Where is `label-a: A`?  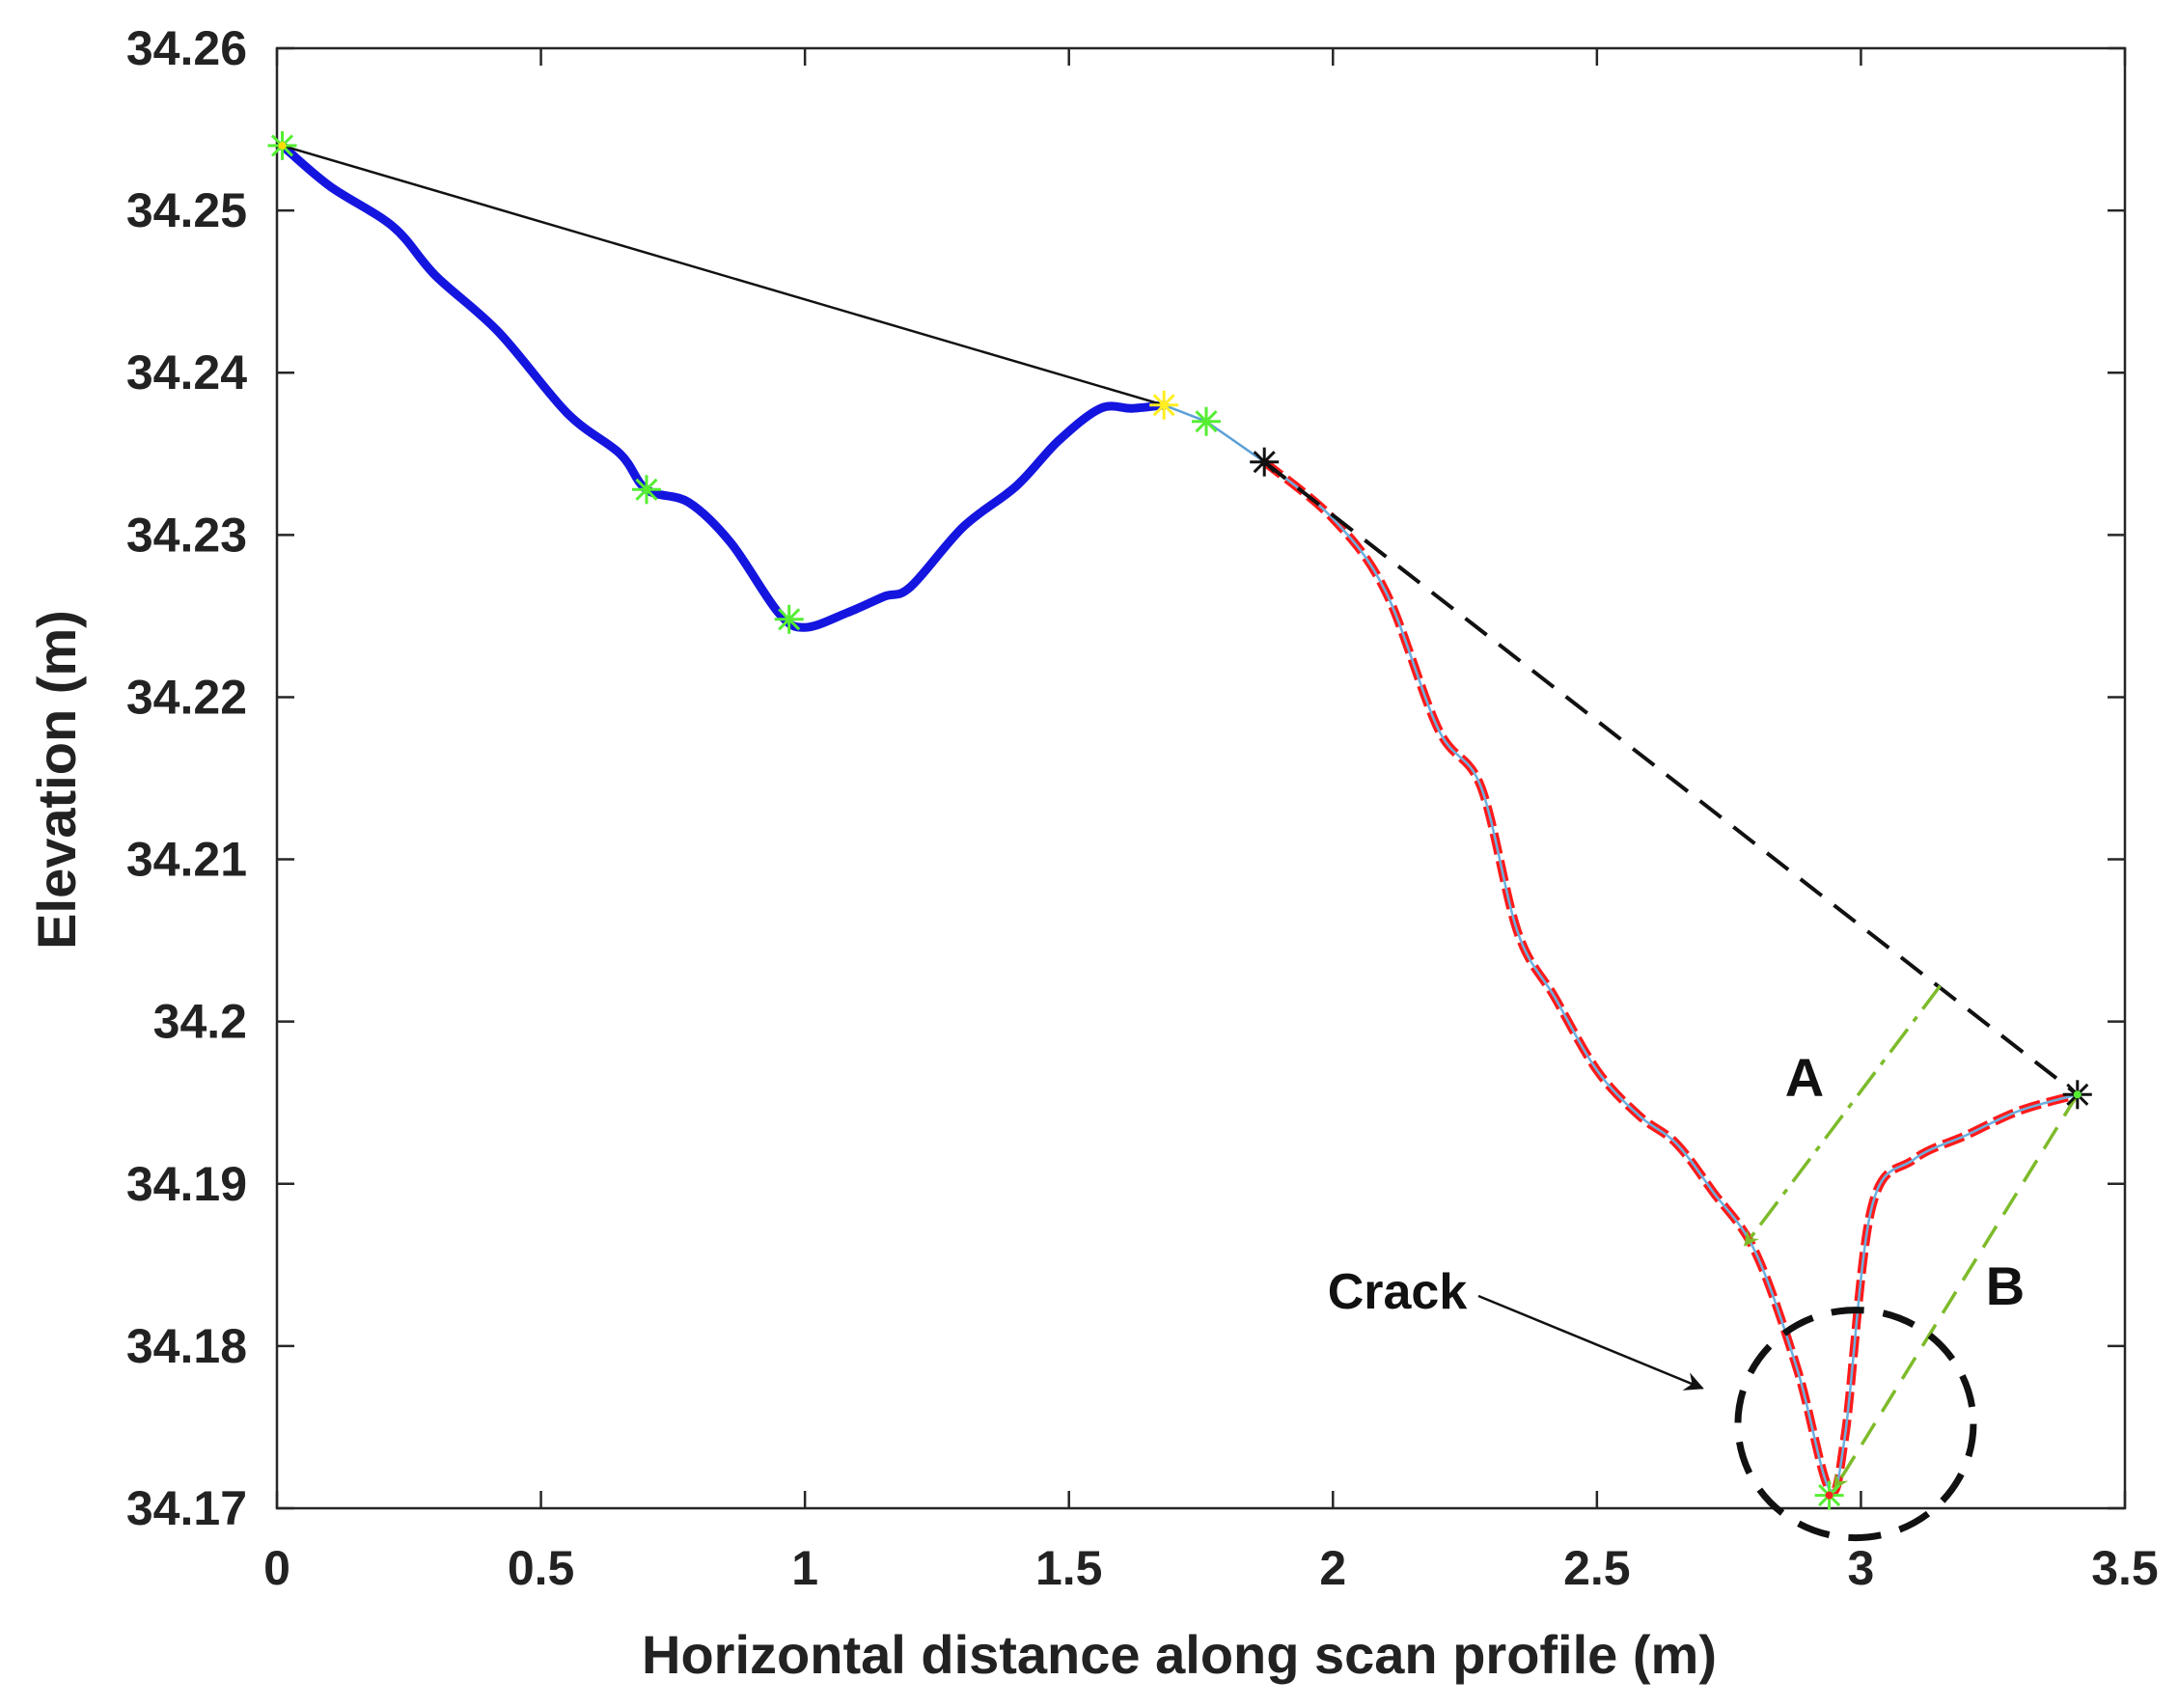
label-a: A is located at coordinates (1804, 1077).